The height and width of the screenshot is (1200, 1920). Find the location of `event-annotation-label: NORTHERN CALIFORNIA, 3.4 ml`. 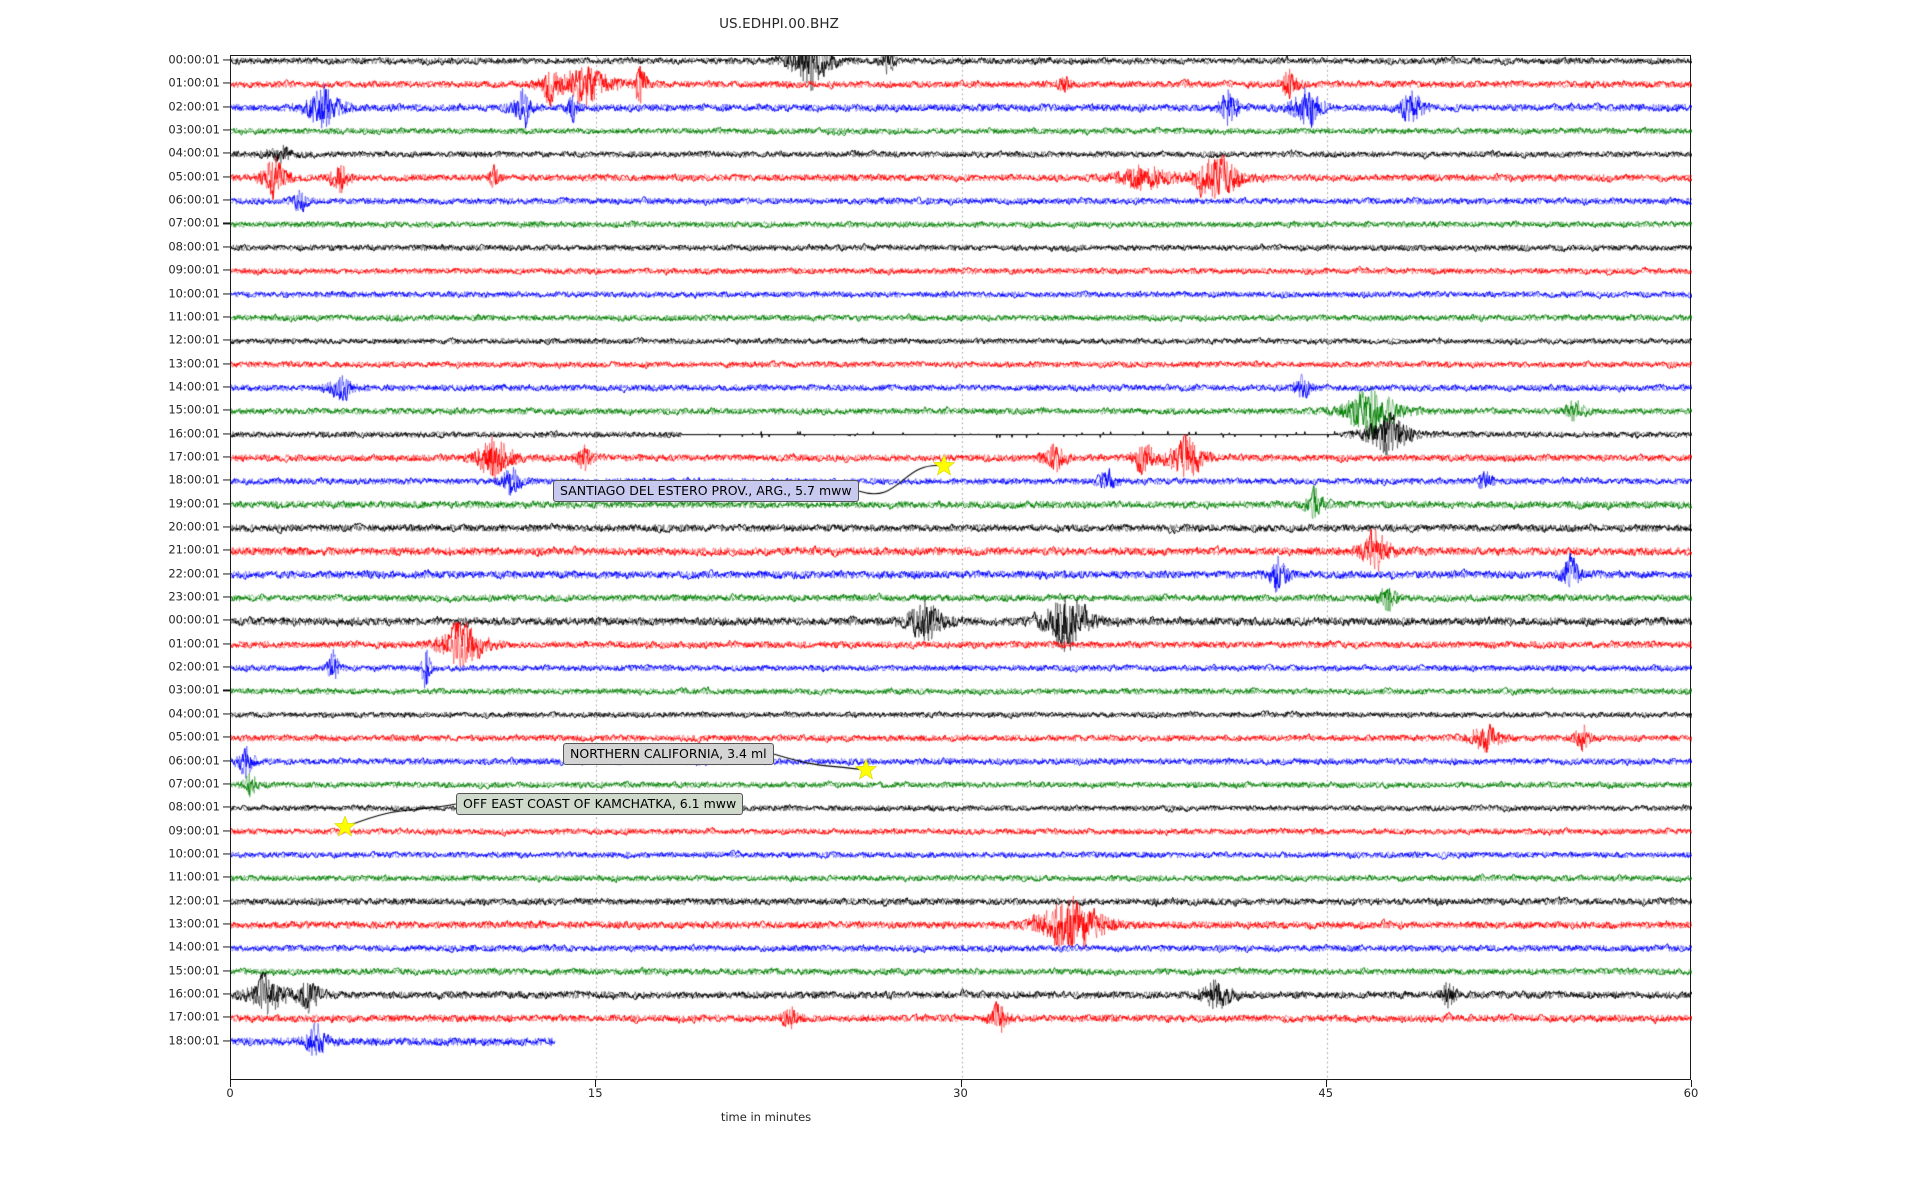

event-annotation-label: NORTHERN CALIFORNIA, 3.4 ml is located at coordinates (668, 754).